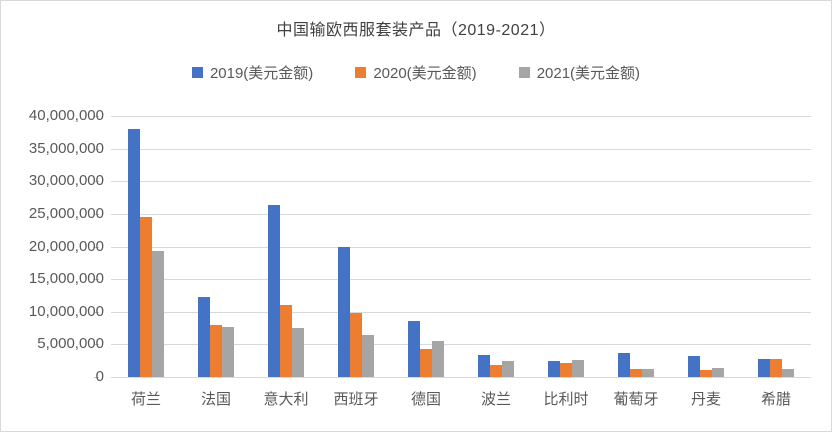 The height and width of the screenshot is (432, 832). What do you see at coordinates (286, 399) in the screenshot?
I see `x-axis-label: 意大利` at bounding box center [286, 399].